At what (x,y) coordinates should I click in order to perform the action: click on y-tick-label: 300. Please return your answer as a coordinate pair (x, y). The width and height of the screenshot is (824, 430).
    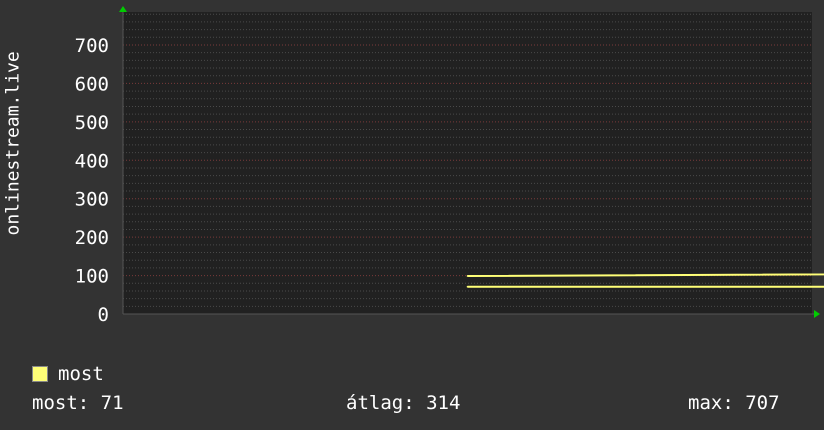
    Looking at the image, I should click on (92, 200).